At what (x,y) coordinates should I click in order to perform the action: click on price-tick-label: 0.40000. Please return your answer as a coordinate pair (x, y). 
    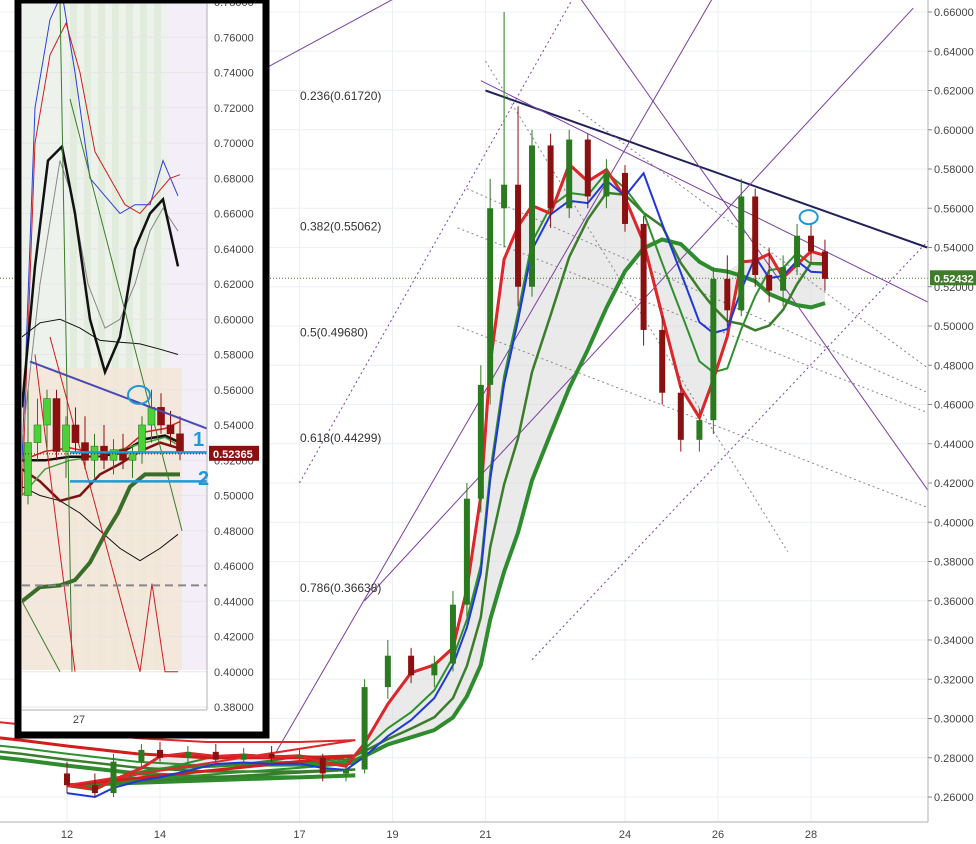
    Looking at the image, I should click on (954, 523).